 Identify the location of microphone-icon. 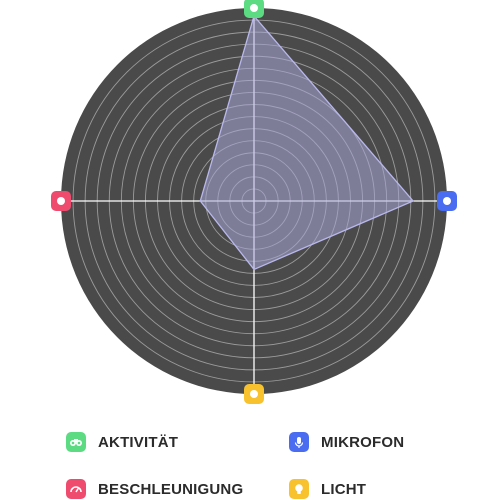
(299, 442).